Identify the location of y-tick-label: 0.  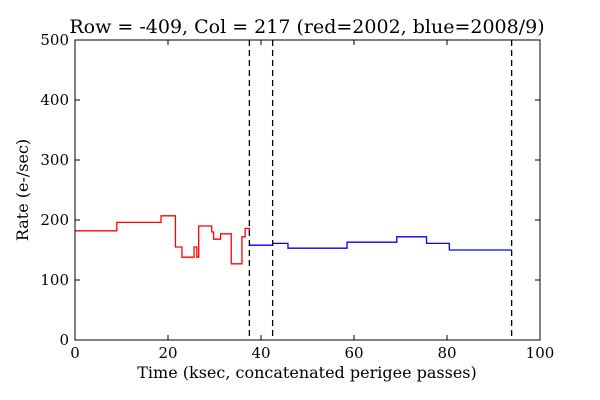
(64, 340).